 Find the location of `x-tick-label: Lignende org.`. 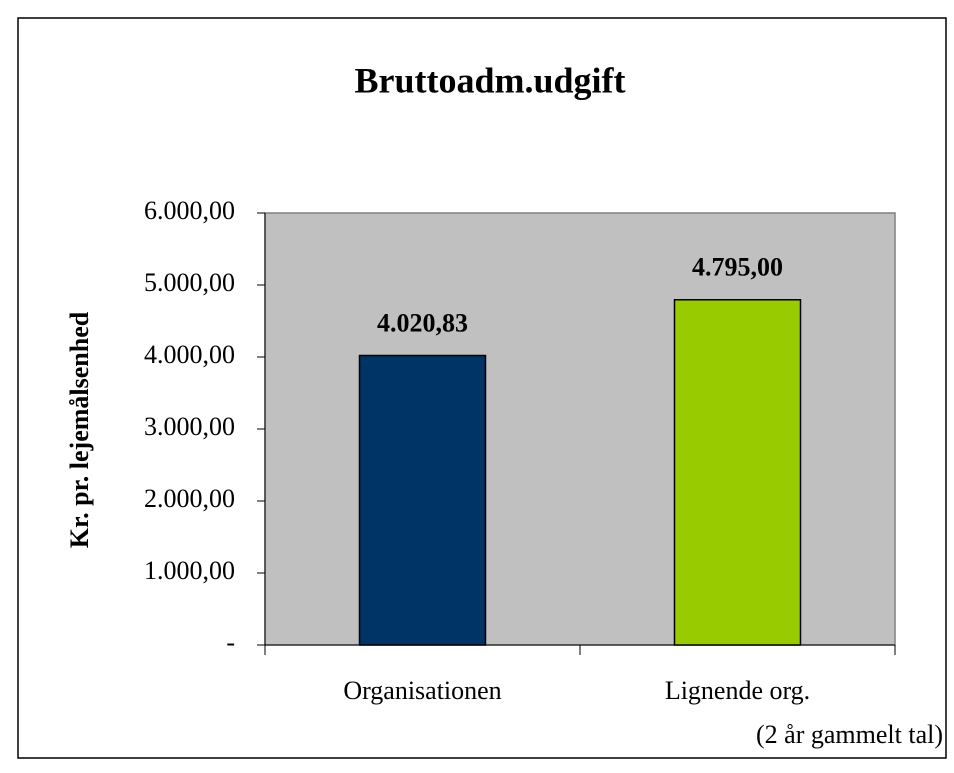

x-tick-label: Lignende org. is located at coordinates (737, 690).